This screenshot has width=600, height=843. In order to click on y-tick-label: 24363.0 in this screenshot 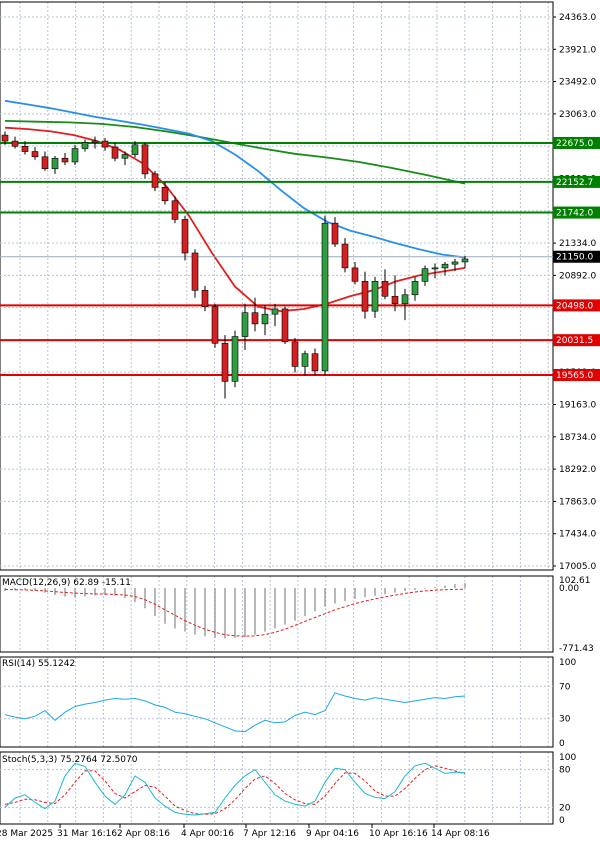, I will do `click(577, 18)`.